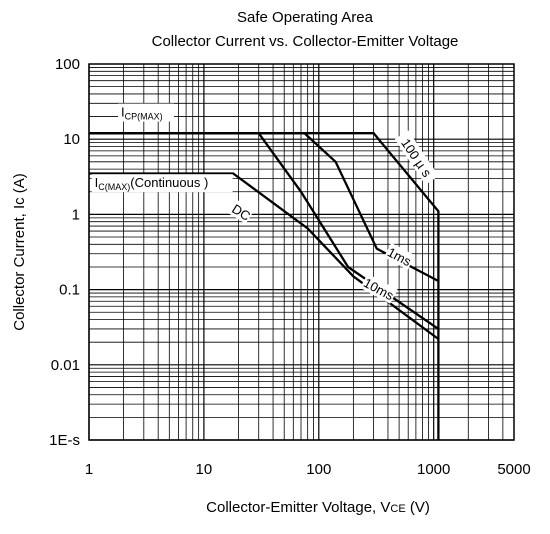 This screenshot has width=550, height=534. Describe the element at coordinates (418, 507) in the screenshot. I see `x-axis-label-unit: (V)` at that location.